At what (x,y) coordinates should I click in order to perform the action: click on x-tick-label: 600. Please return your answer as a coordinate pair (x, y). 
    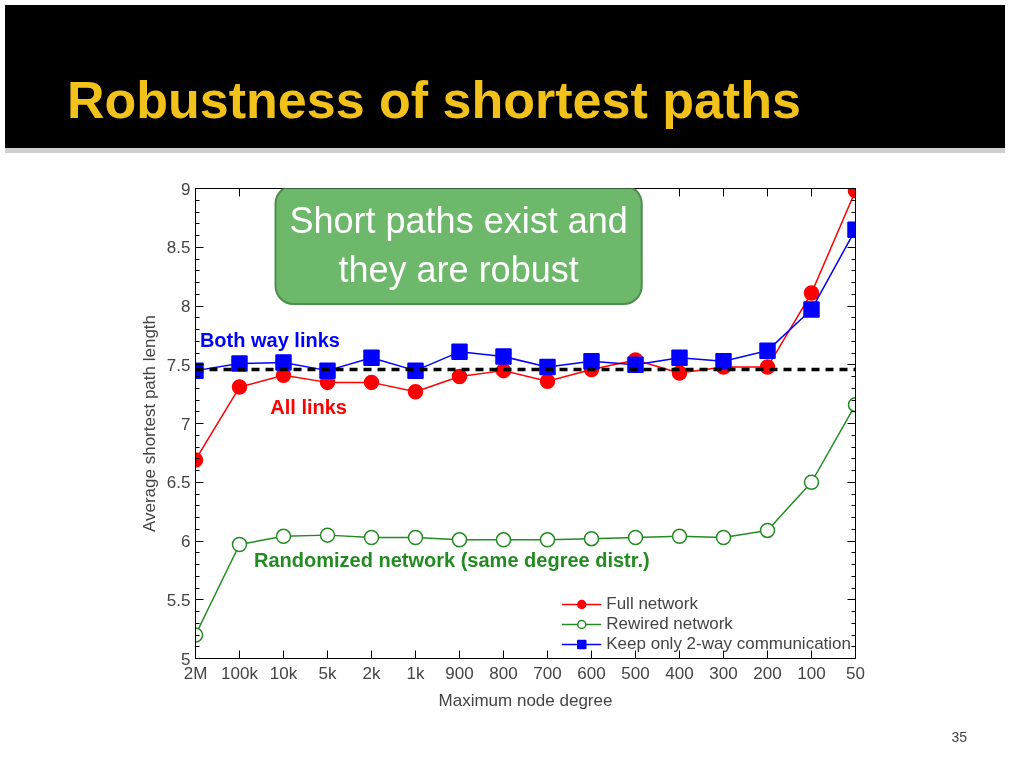
    Looking at the image, I should click on (591, 673).